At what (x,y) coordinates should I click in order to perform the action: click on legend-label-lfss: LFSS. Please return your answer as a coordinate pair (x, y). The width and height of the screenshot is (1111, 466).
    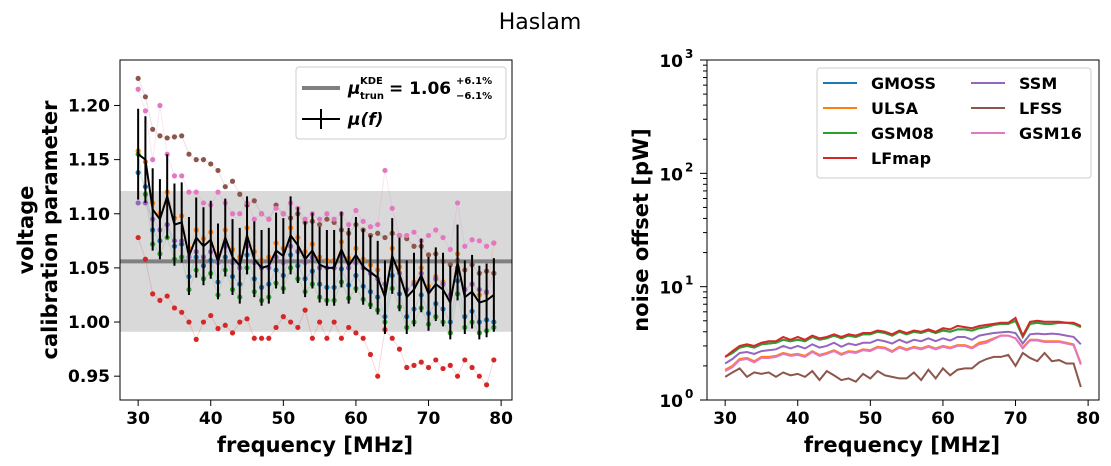
    Looking at the image, I should click on (1040, 108).